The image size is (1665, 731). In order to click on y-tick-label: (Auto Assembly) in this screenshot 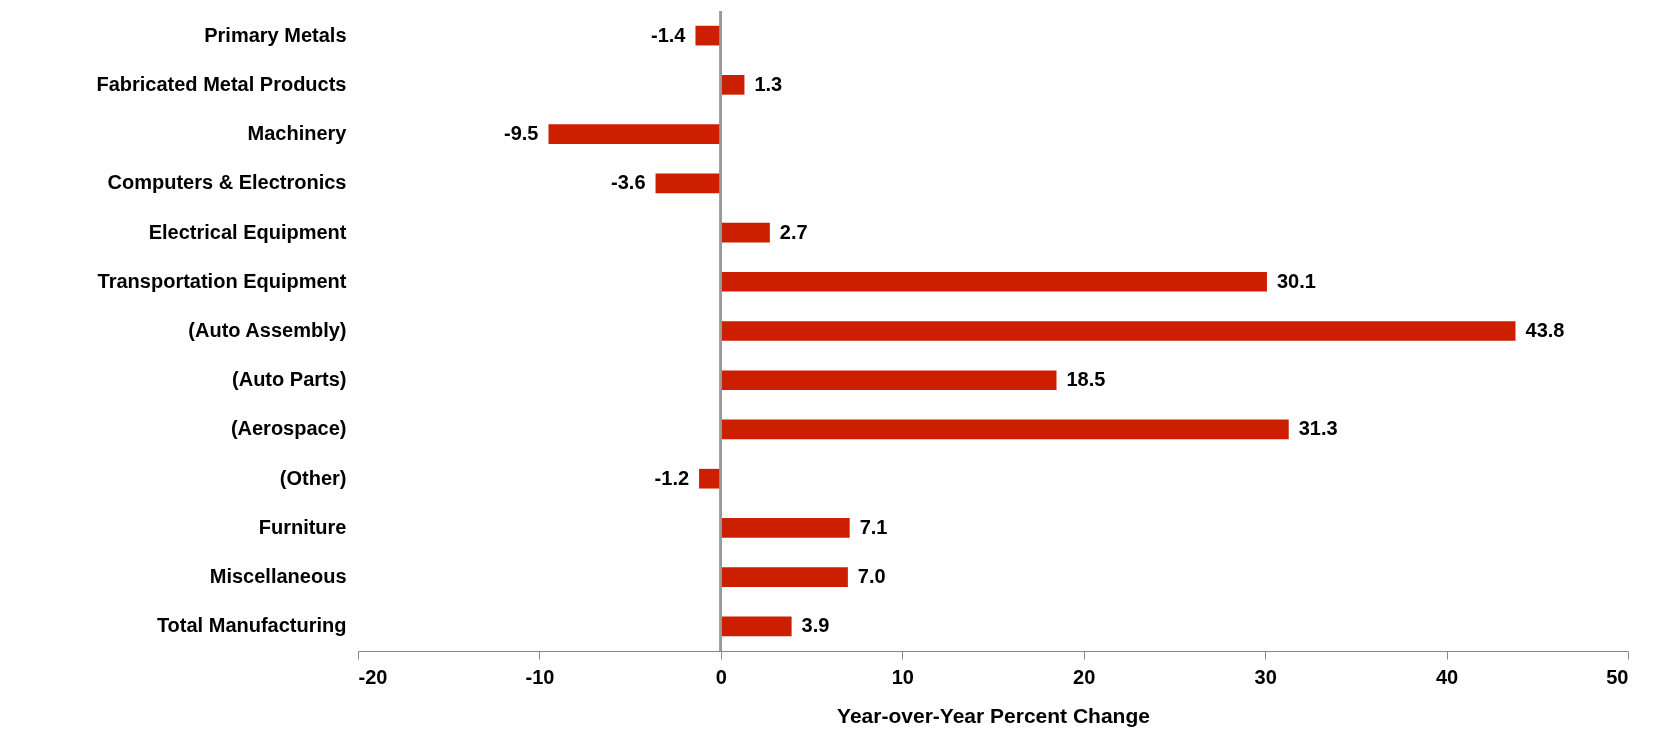, I will do `click(267, 330)`.